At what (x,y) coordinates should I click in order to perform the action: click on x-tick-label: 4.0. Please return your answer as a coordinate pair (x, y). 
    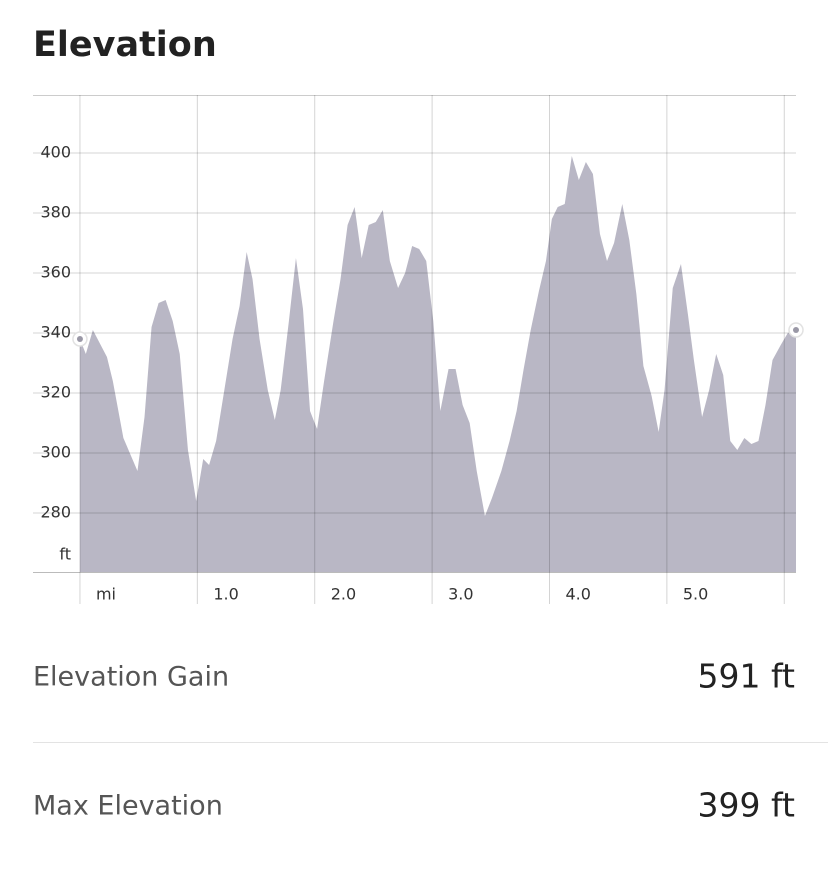
    Looking at the image, I should click on (577, 594).